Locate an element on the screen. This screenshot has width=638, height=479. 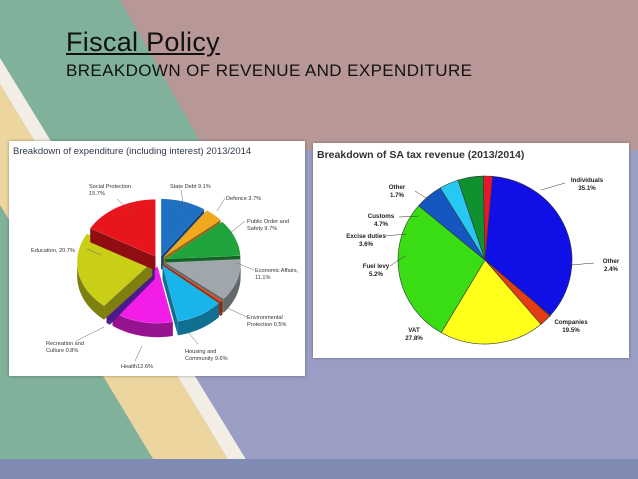
leader-economic-affairs is located at coordinates (245, 266).